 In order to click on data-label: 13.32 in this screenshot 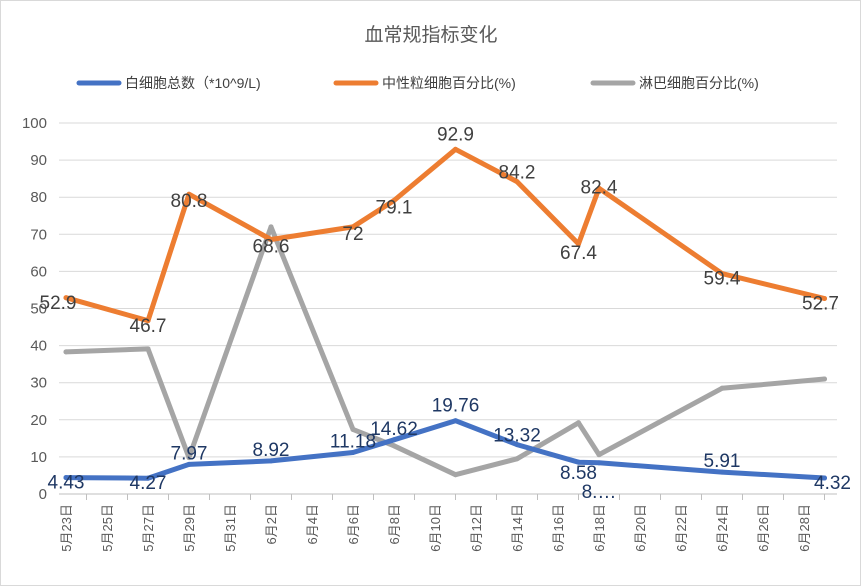, I will do `click(517, 436)`.